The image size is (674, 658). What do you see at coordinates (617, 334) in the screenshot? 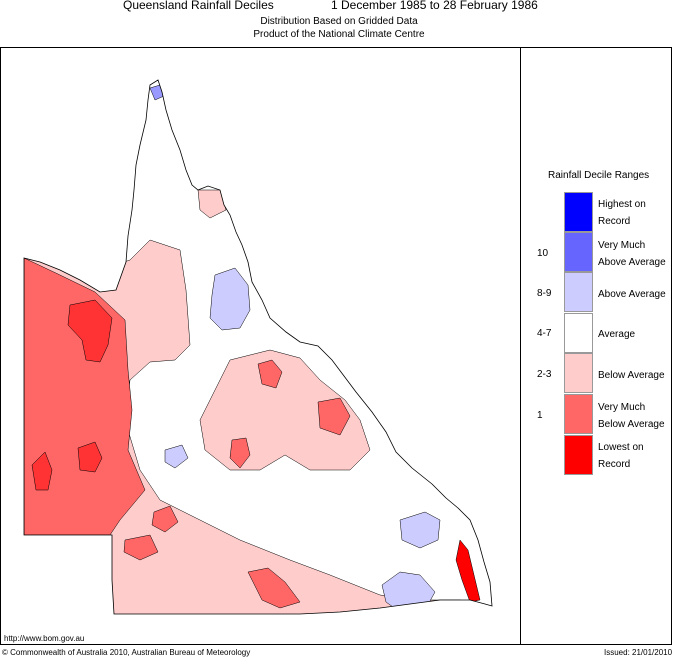
I see `legend-label-average: Average` at bounding box center [617, 334].